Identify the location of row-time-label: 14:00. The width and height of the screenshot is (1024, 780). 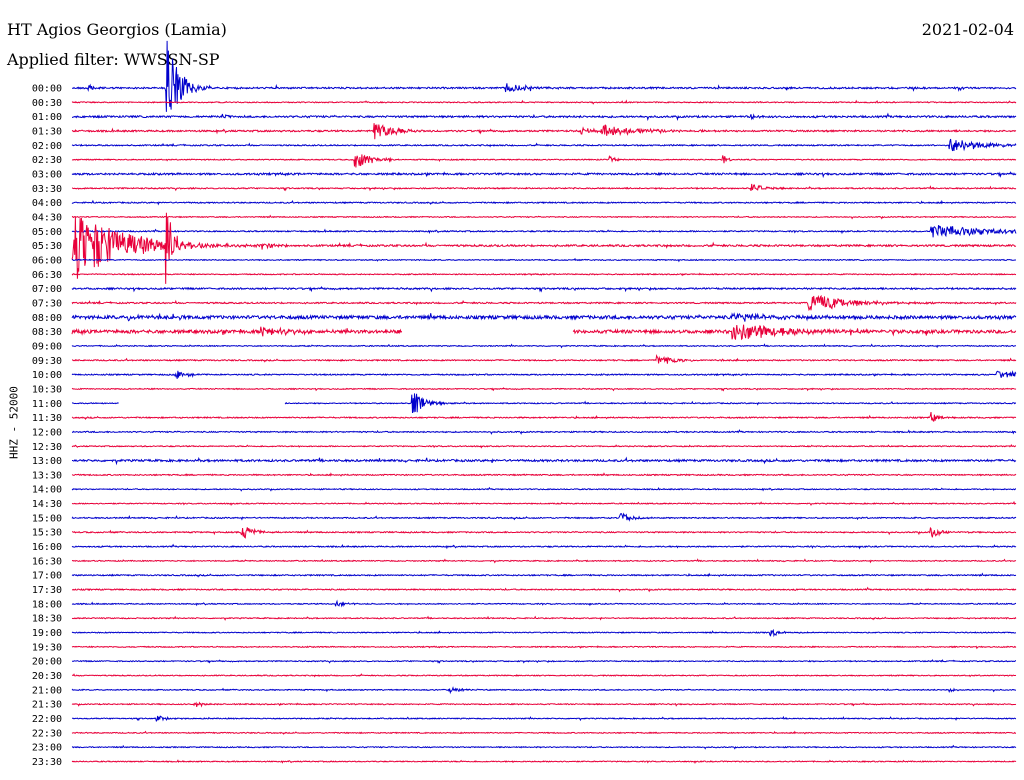
(47, 490).